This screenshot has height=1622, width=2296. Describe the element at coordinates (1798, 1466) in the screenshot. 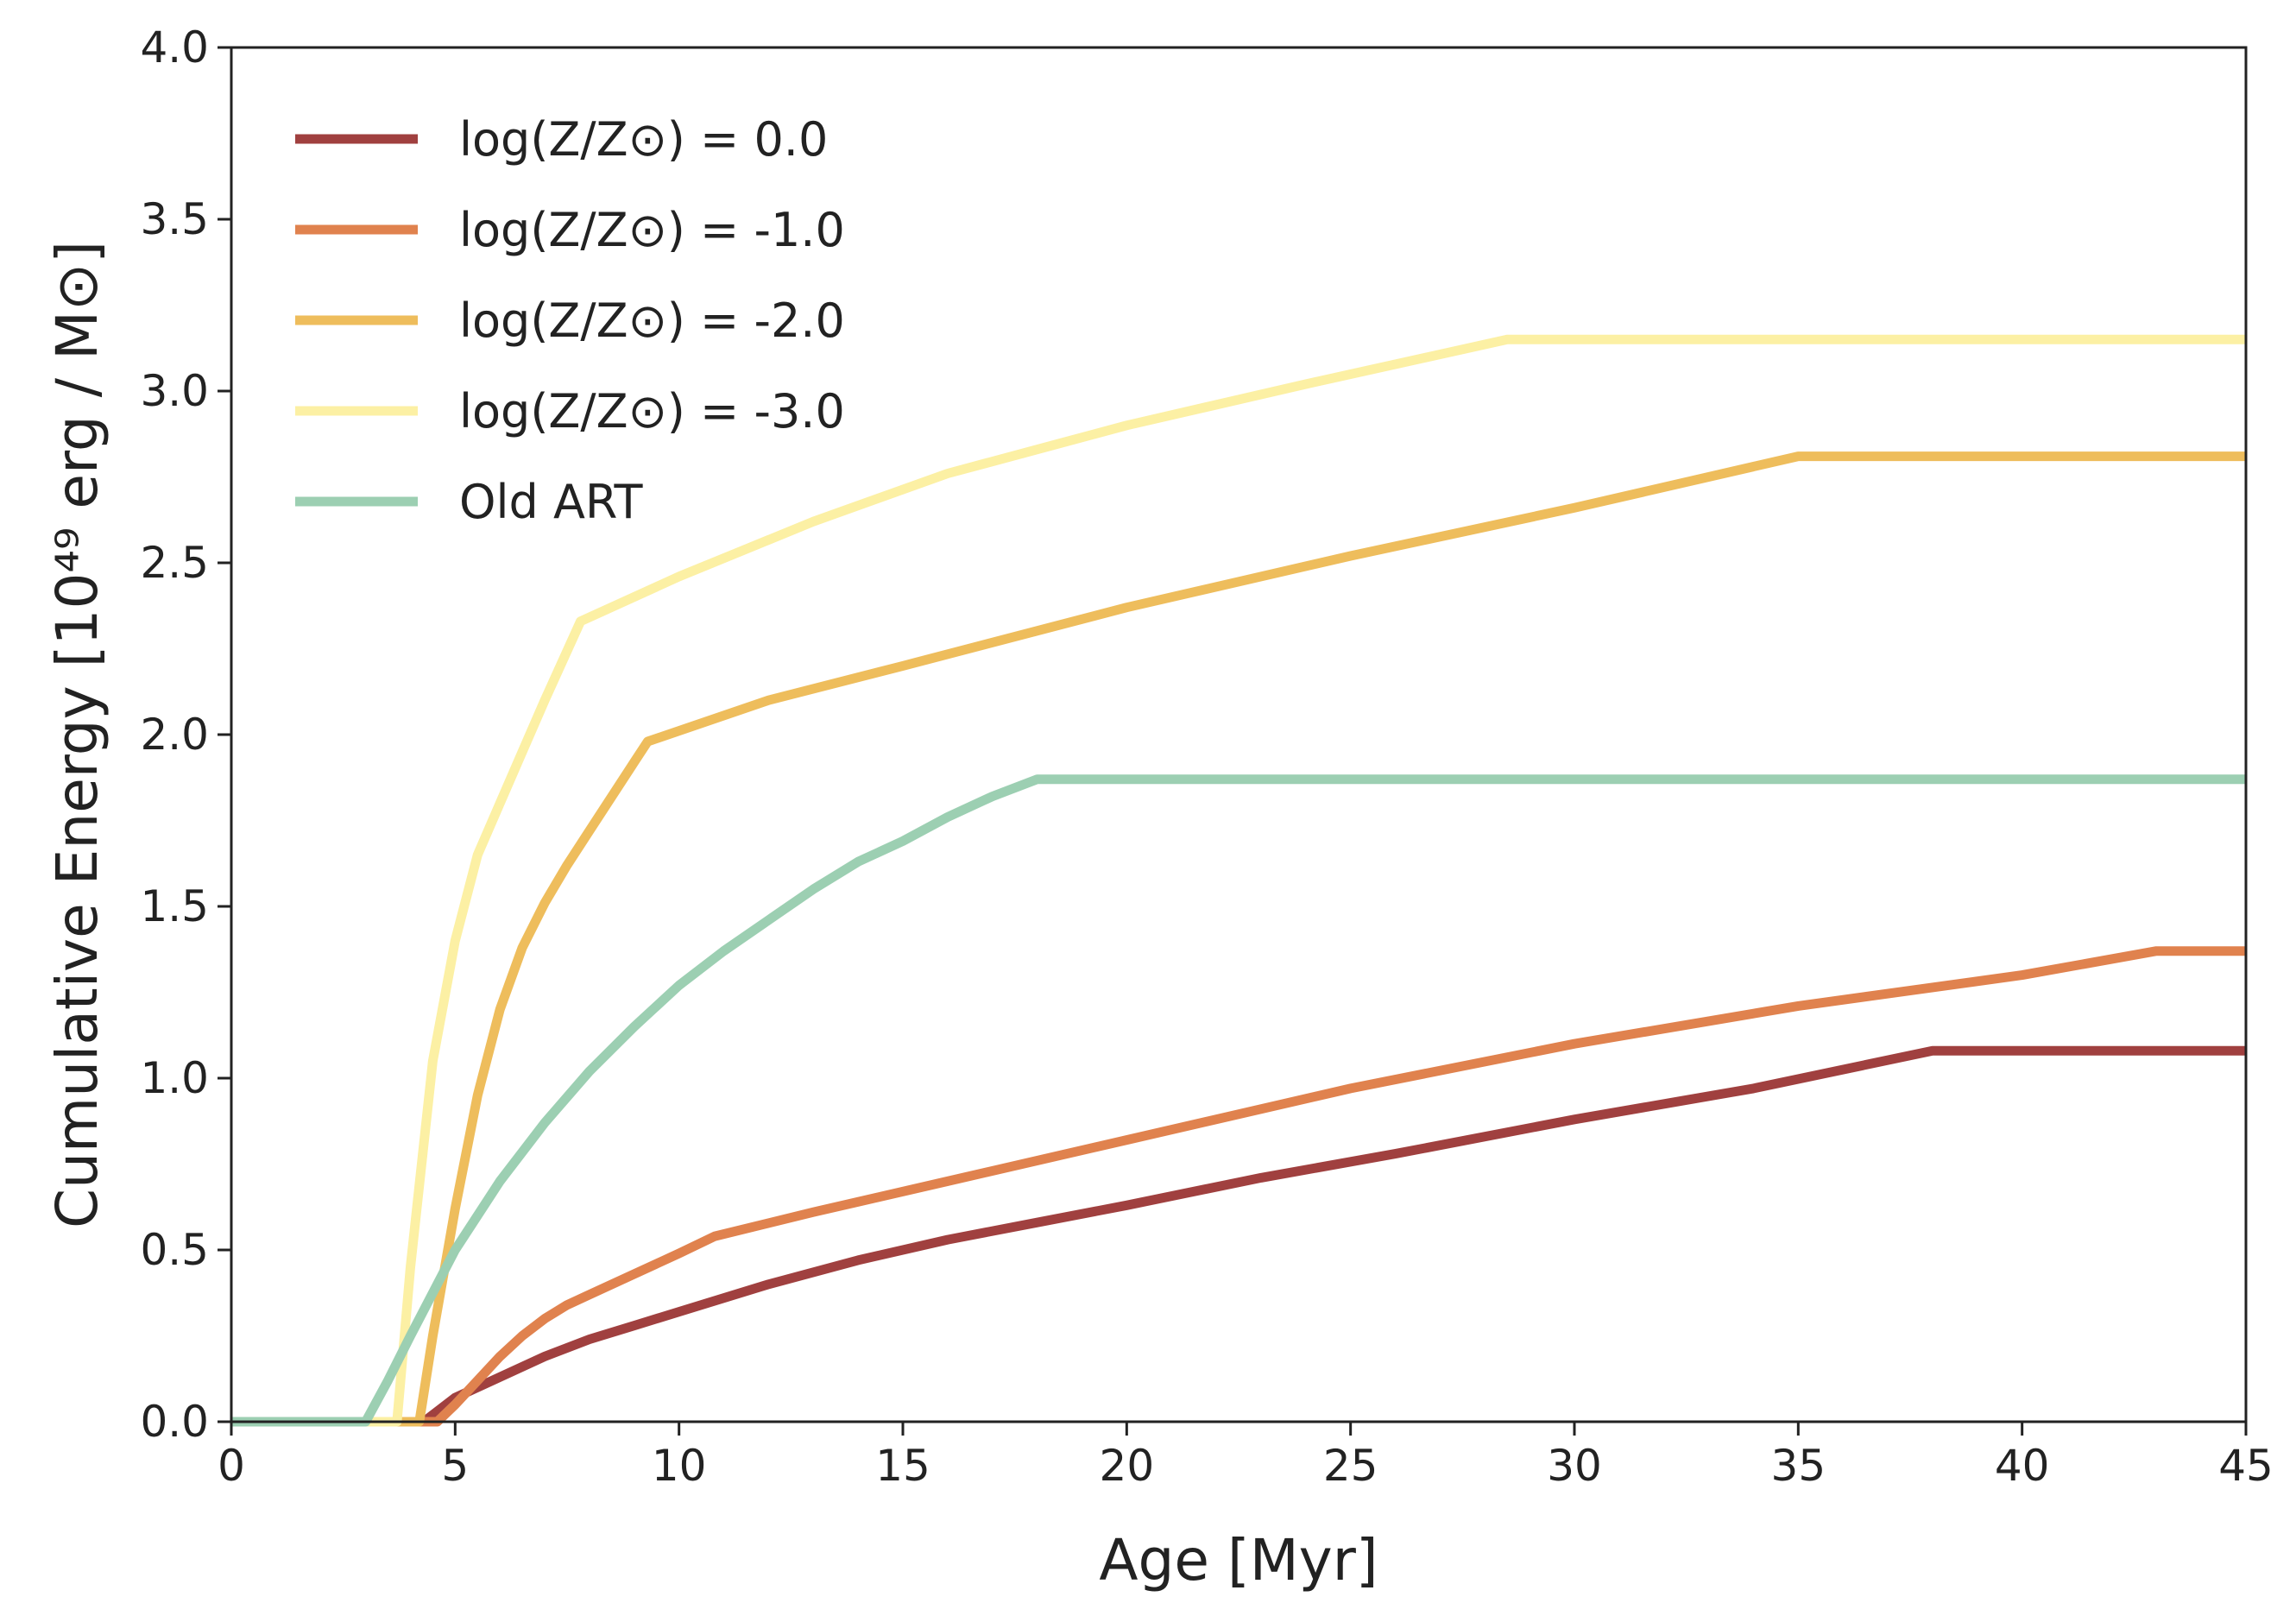

I see `x-tick-label: 35` at that location.